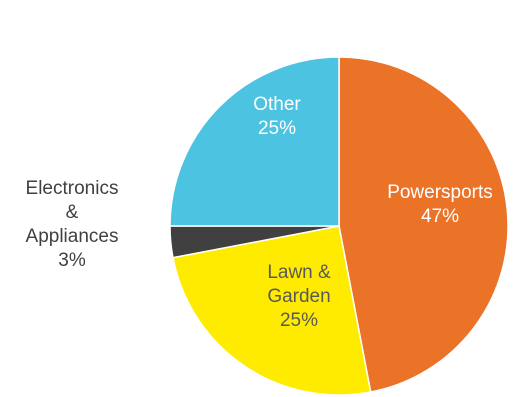 The image size is (525, 397). Describe the element at coordinates (72, 188) in the screenshot. I see `slice-label-line: Electronics` at that location.